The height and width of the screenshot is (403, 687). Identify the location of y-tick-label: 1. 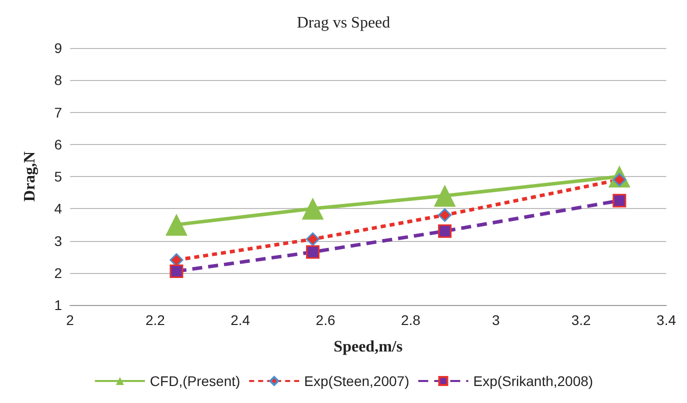
(58, 305).